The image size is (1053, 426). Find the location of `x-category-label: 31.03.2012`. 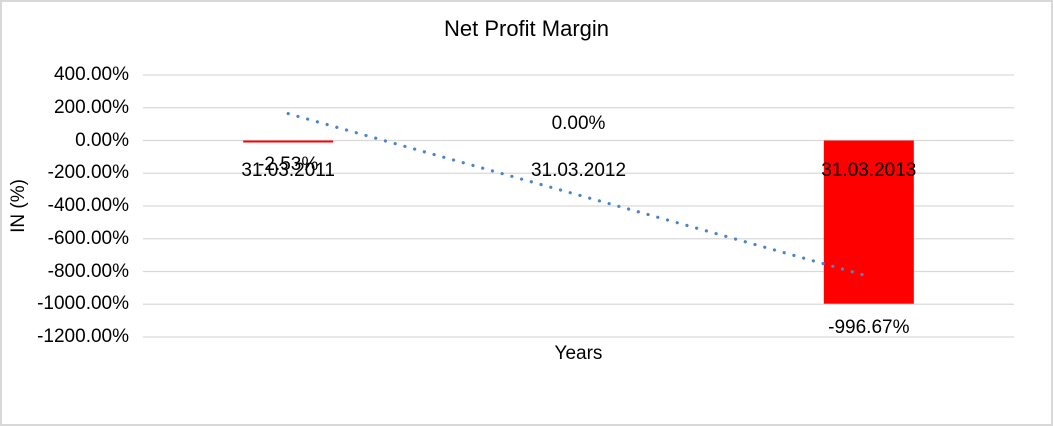

x-category-label: 31.03.2012 is located at coordinates (578, 170).